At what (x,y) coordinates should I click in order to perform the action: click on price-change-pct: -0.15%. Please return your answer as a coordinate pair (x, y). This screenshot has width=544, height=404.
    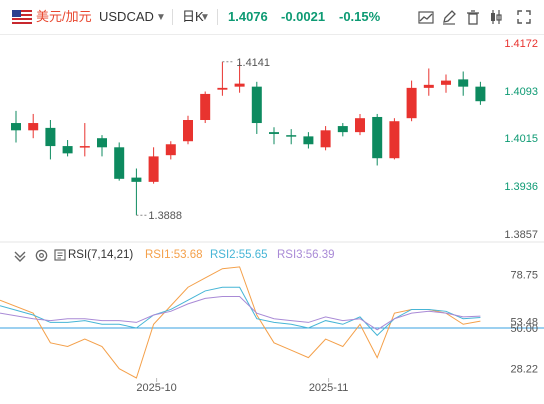
    Looking at the image, I should click on (360, 16).